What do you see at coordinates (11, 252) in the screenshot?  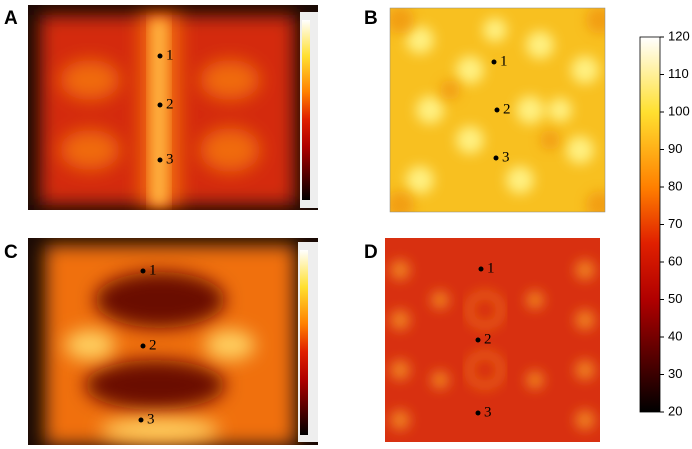 I see `panel-label: C` at bounding box center [11, 252].